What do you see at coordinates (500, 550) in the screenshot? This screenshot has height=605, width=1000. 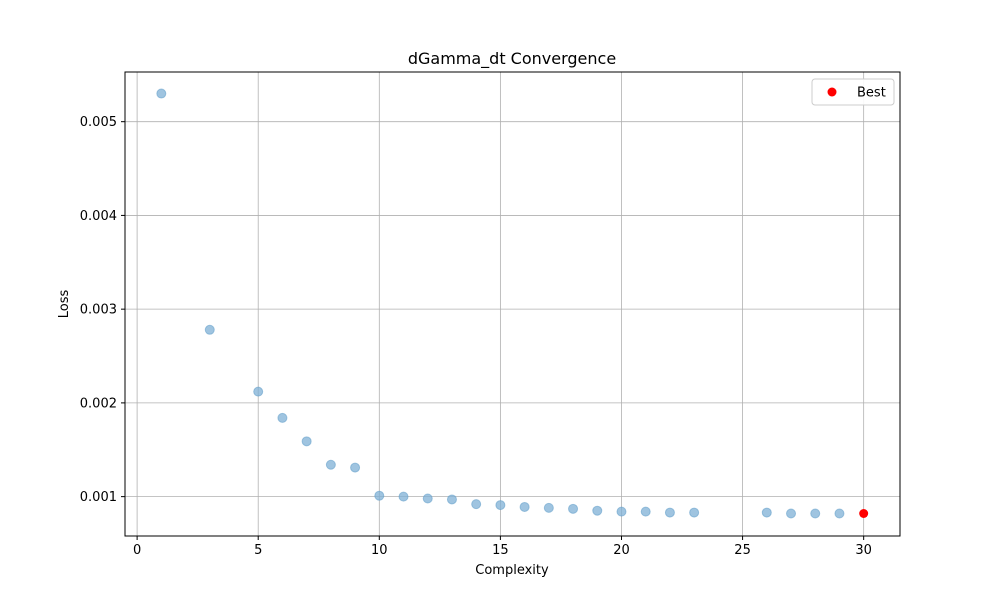 I see `x-tick-label: 15` at bounding box center [500, 550].